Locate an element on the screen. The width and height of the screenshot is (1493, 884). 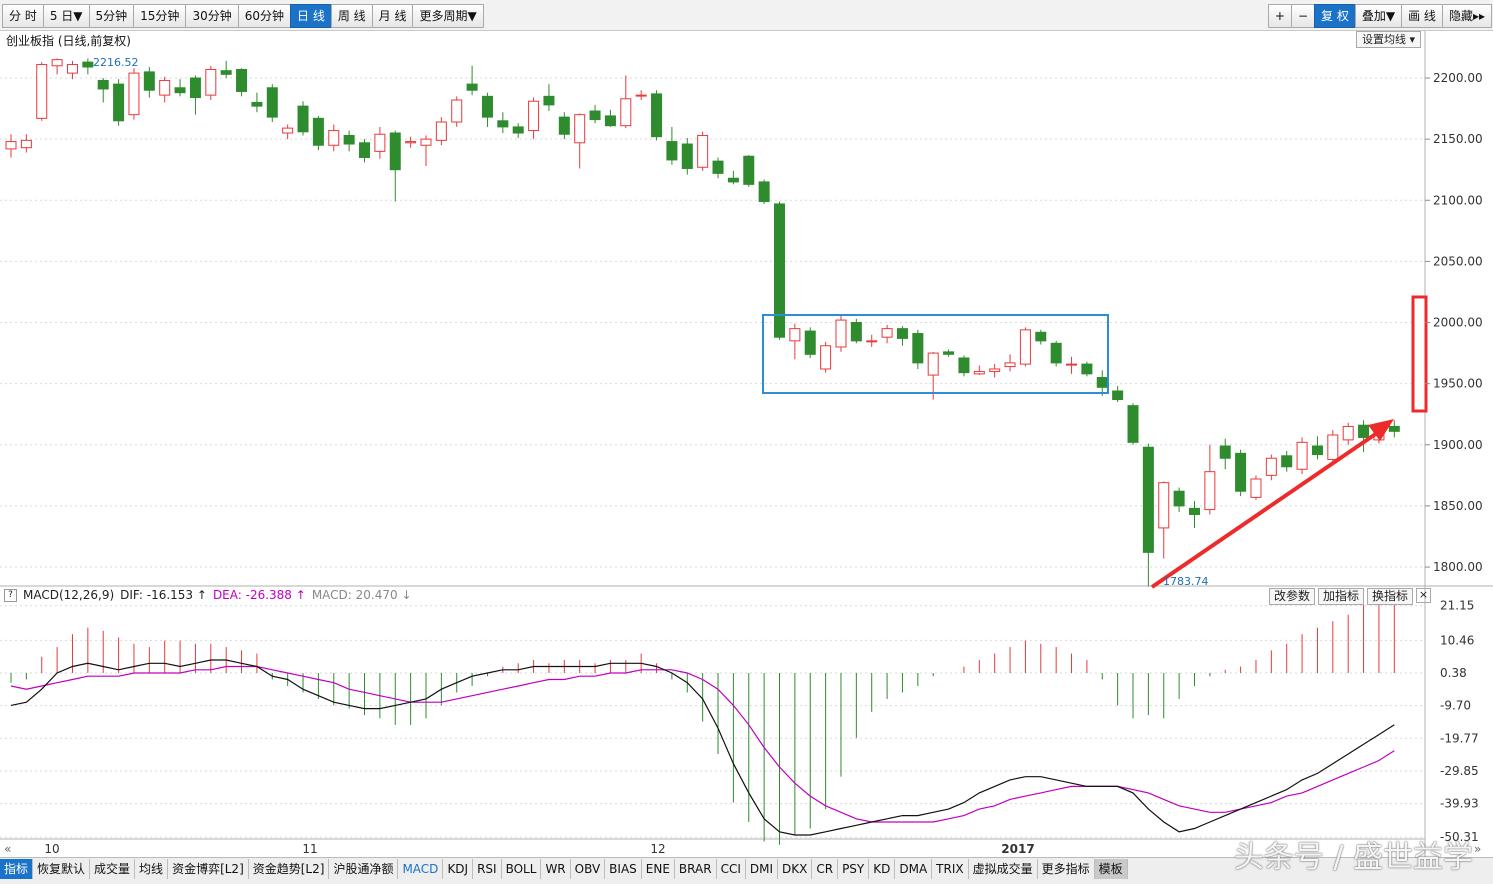
indicator-tab: WR is located at coordinates (556, 869).